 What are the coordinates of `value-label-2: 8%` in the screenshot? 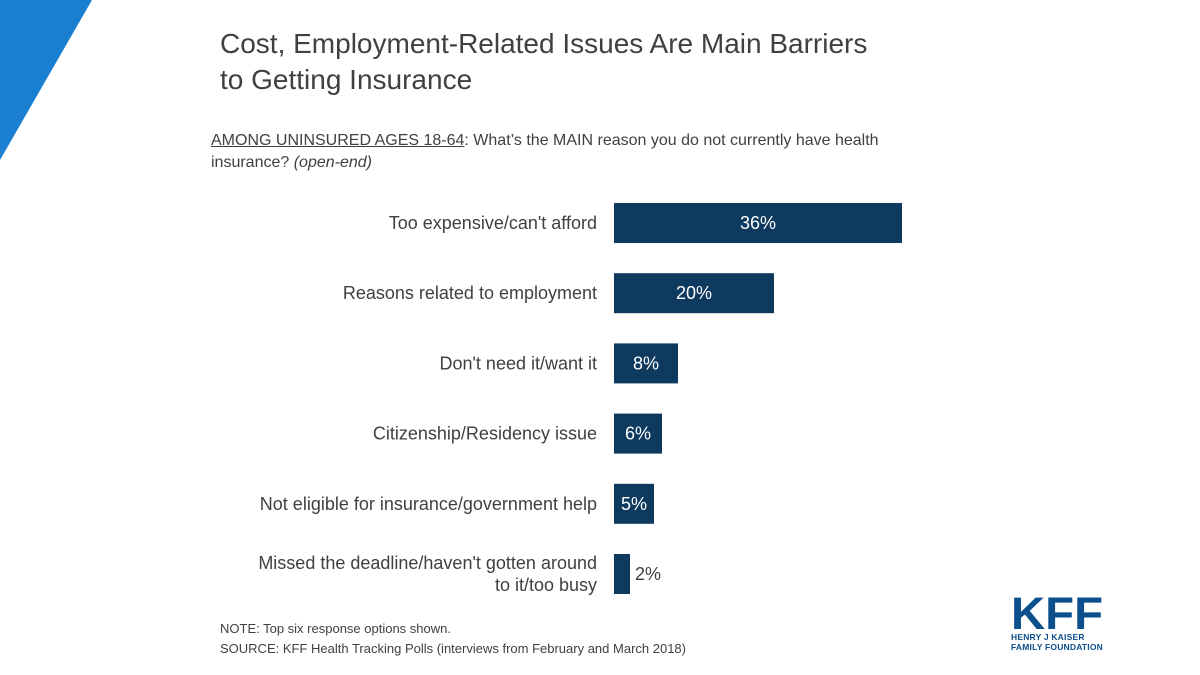 It's located at (646, 363).